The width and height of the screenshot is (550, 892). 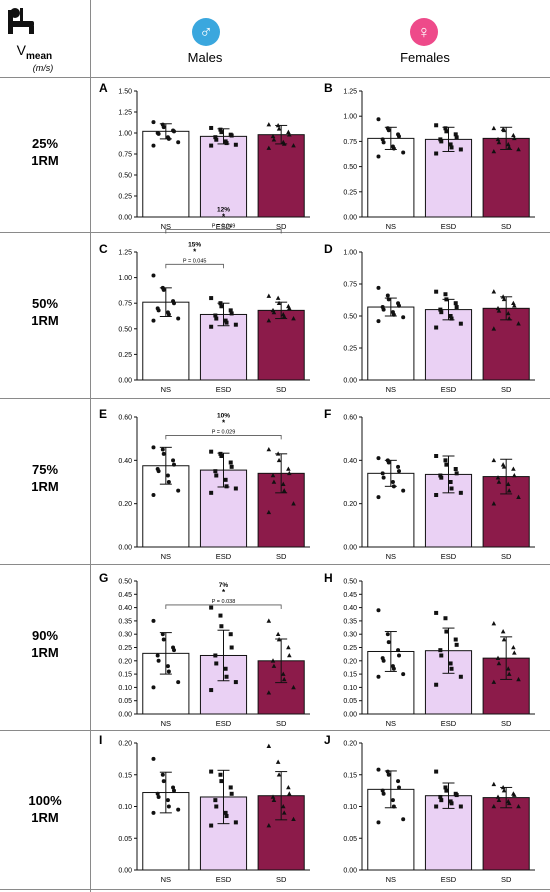 What do you see at coordinates (350, 635) in the screenshot?
I see `y-tick-label: 0.30` at bounding box center [350, 635].